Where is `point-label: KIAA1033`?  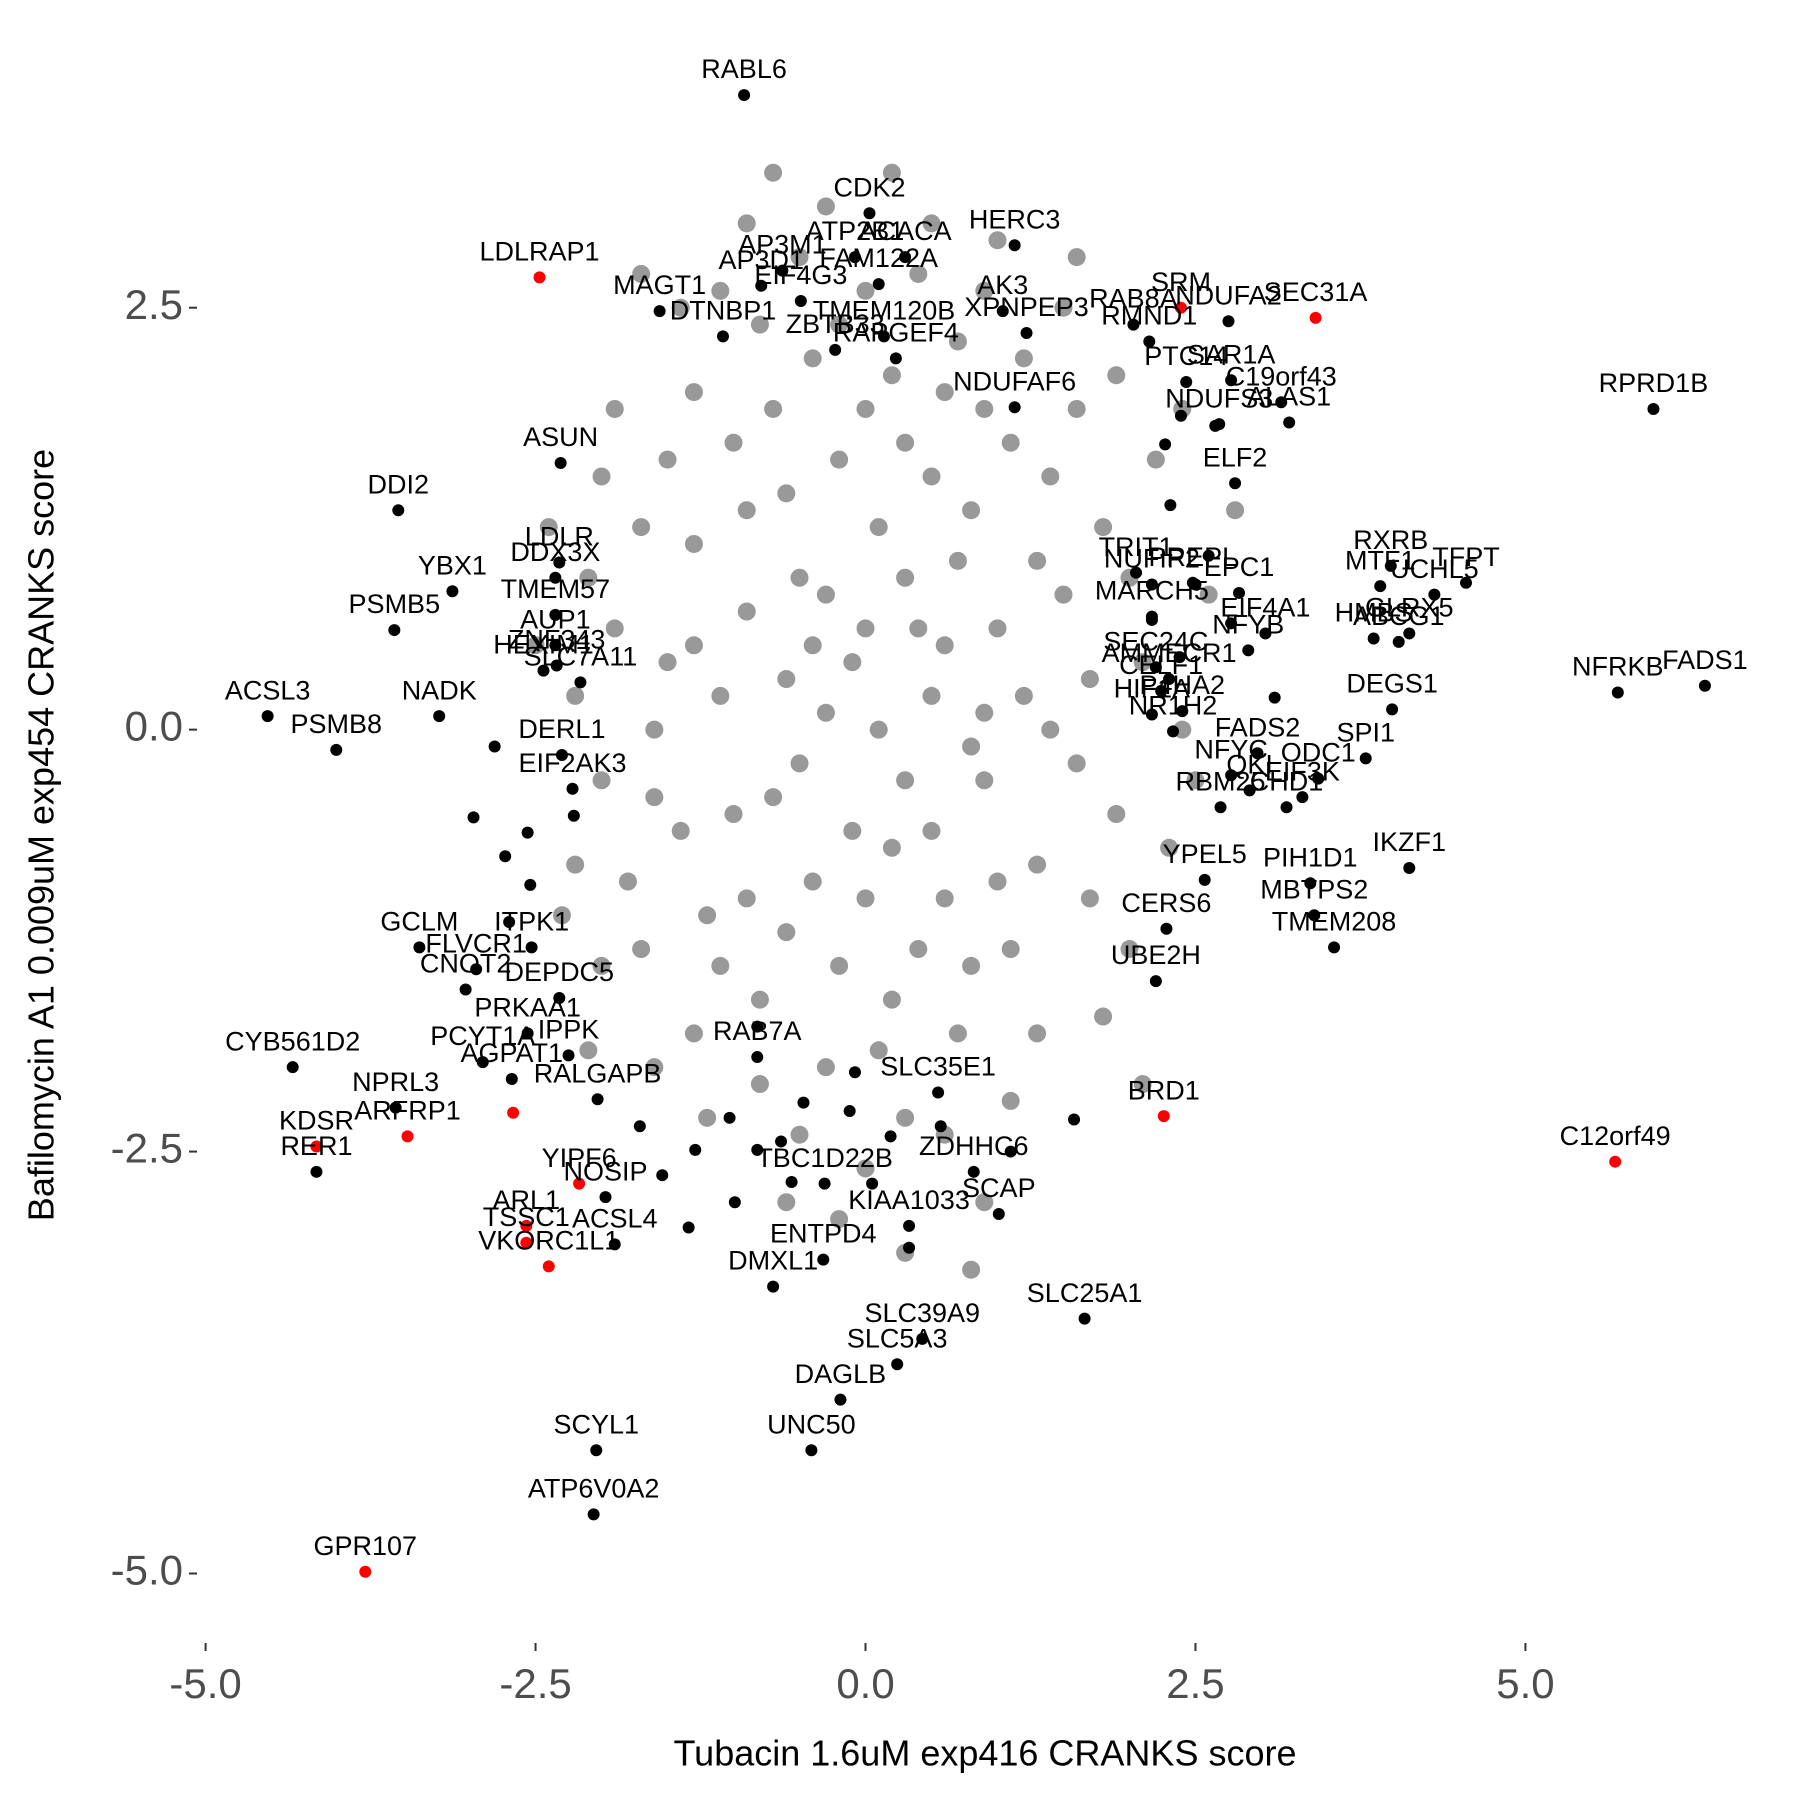
point-label: KIAA1033 is located at coordinates (909, 1200).